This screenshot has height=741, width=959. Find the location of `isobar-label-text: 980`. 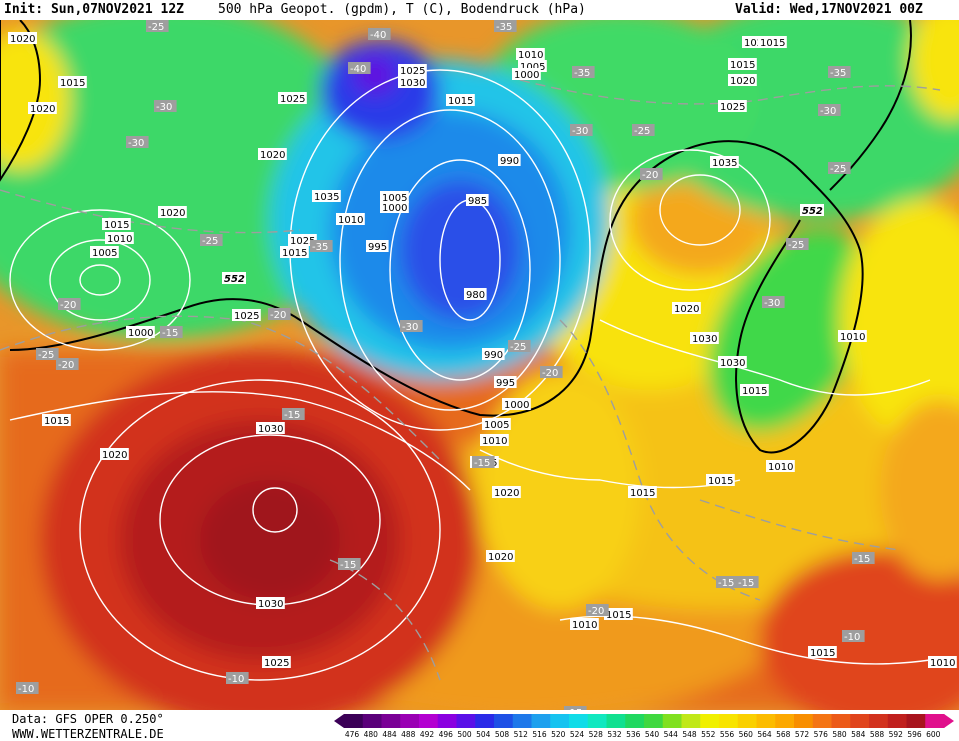

isobar-label-text: 980 is located at coordinates (475, 295).